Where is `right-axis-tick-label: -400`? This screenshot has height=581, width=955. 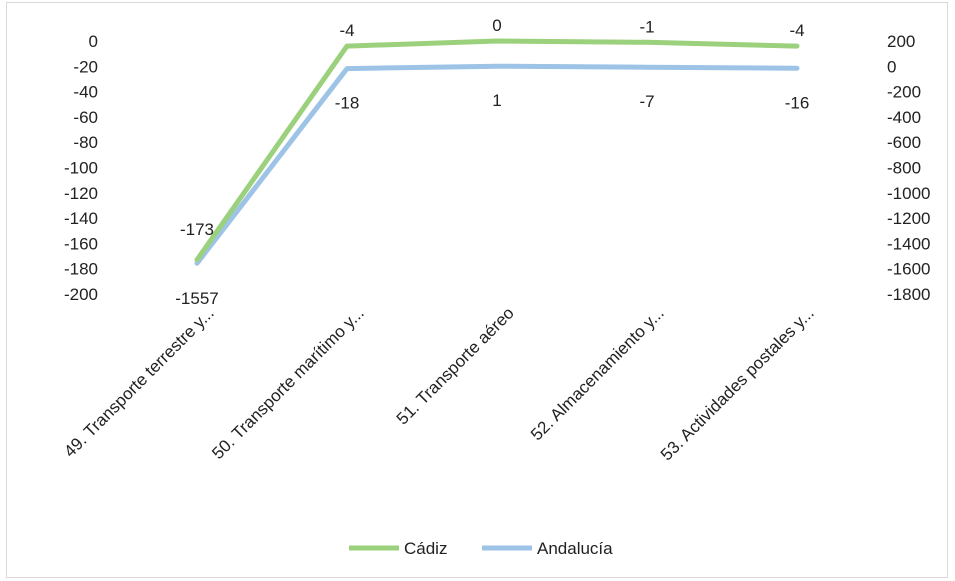 right-axis-tick-label: -400 is located at coordinates (904, 117).